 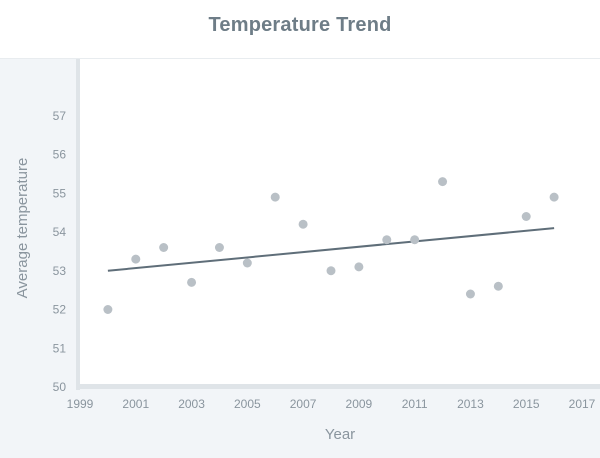 I want to click on y-tick-label: 56, so click(x=60, y=155).